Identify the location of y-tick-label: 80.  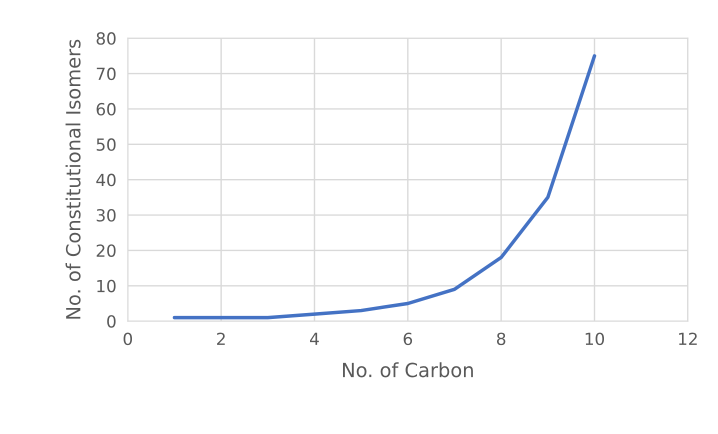
(106, 38).